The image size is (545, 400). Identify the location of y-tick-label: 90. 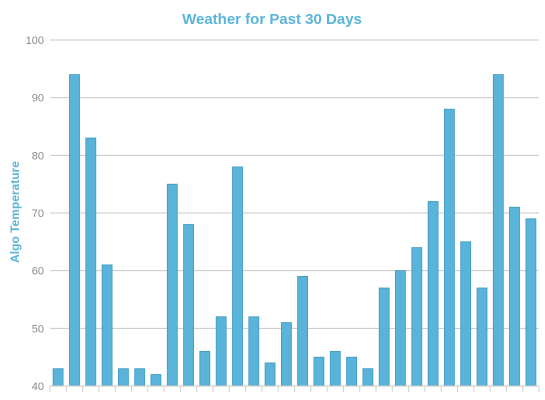
(38, 99).